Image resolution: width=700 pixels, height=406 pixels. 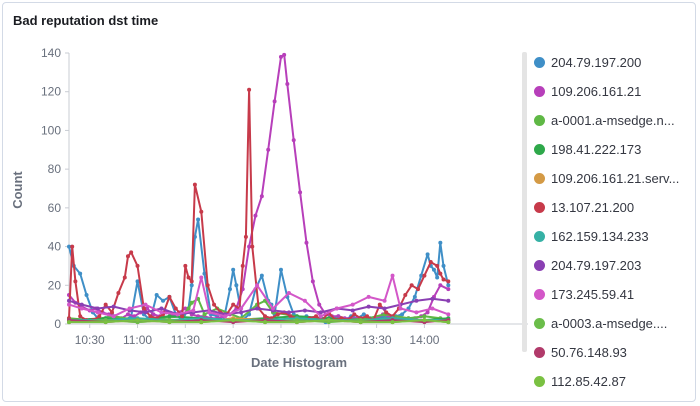 What do you see at coordinates (614, 265) in the screenshot?
I see `legend-item: 204.79.197.203` at bounding box center [614, 265].